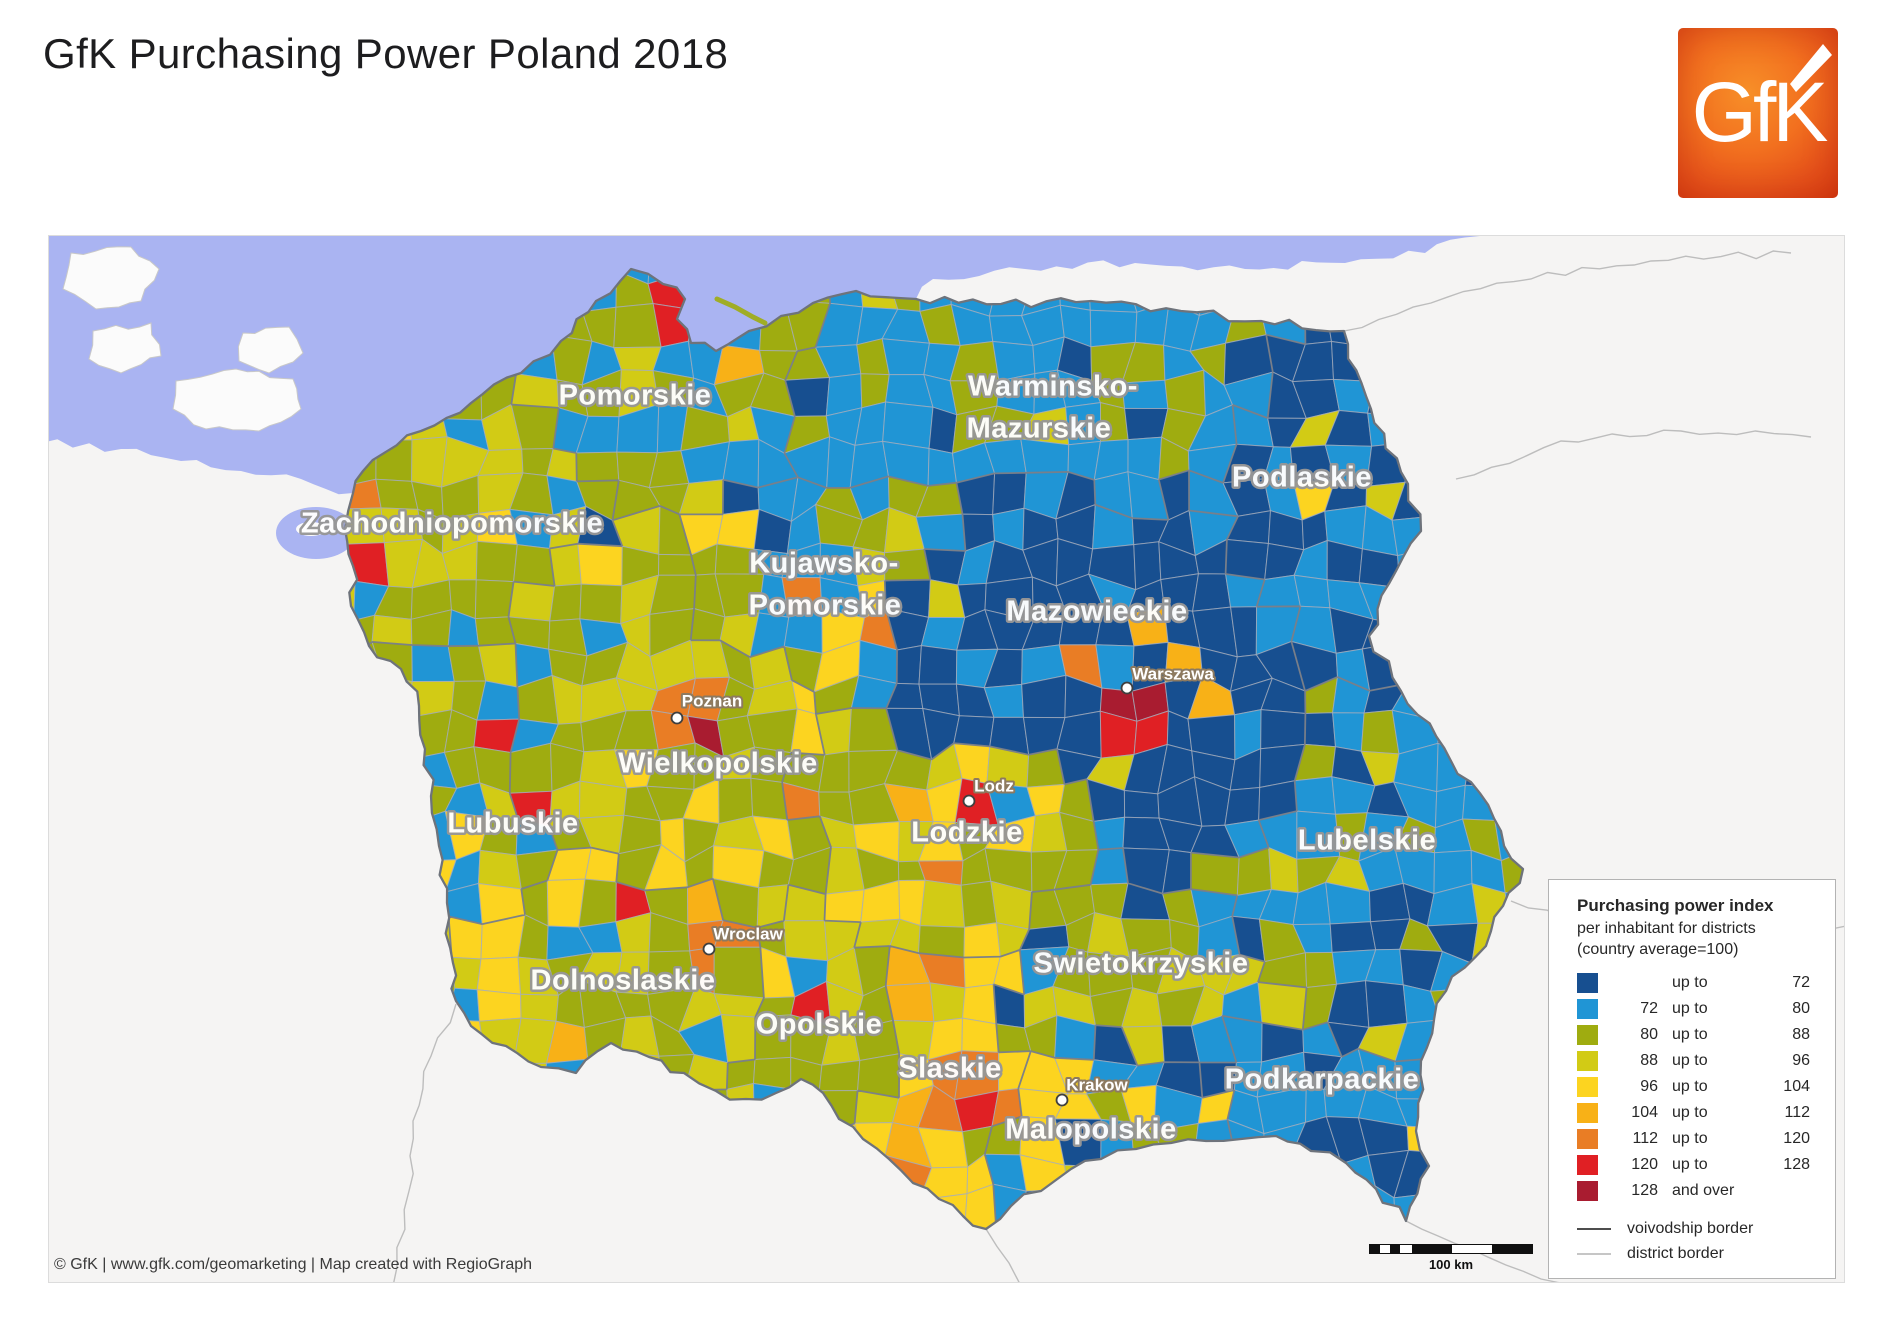 The height and width of the screenshot is (1325, 1880). Describe the element at coordinates (966, 833) in the screenshot. I see `voivodship-label-lodzkie: Lodzkie` at that location.